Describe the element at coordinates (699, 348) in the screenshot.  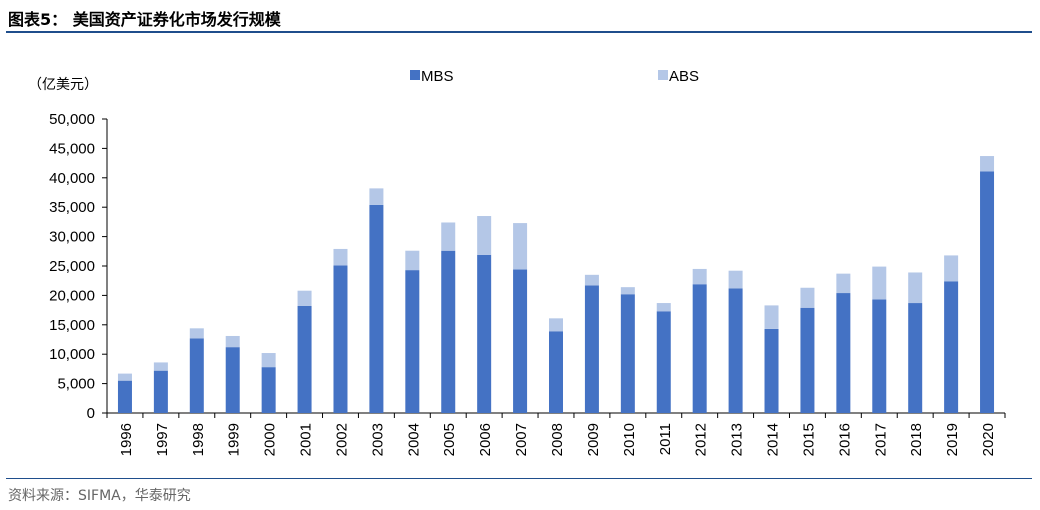
I see `bar-mbs-2012` at that location.